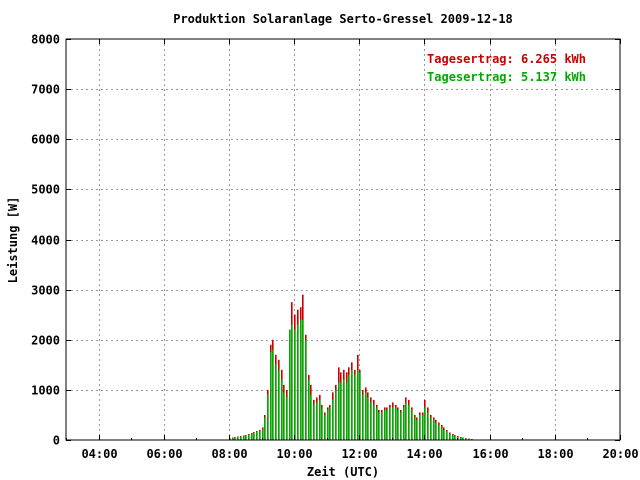  I want to click on x-axis-label: Zeit (UTC), so click(343, 472).